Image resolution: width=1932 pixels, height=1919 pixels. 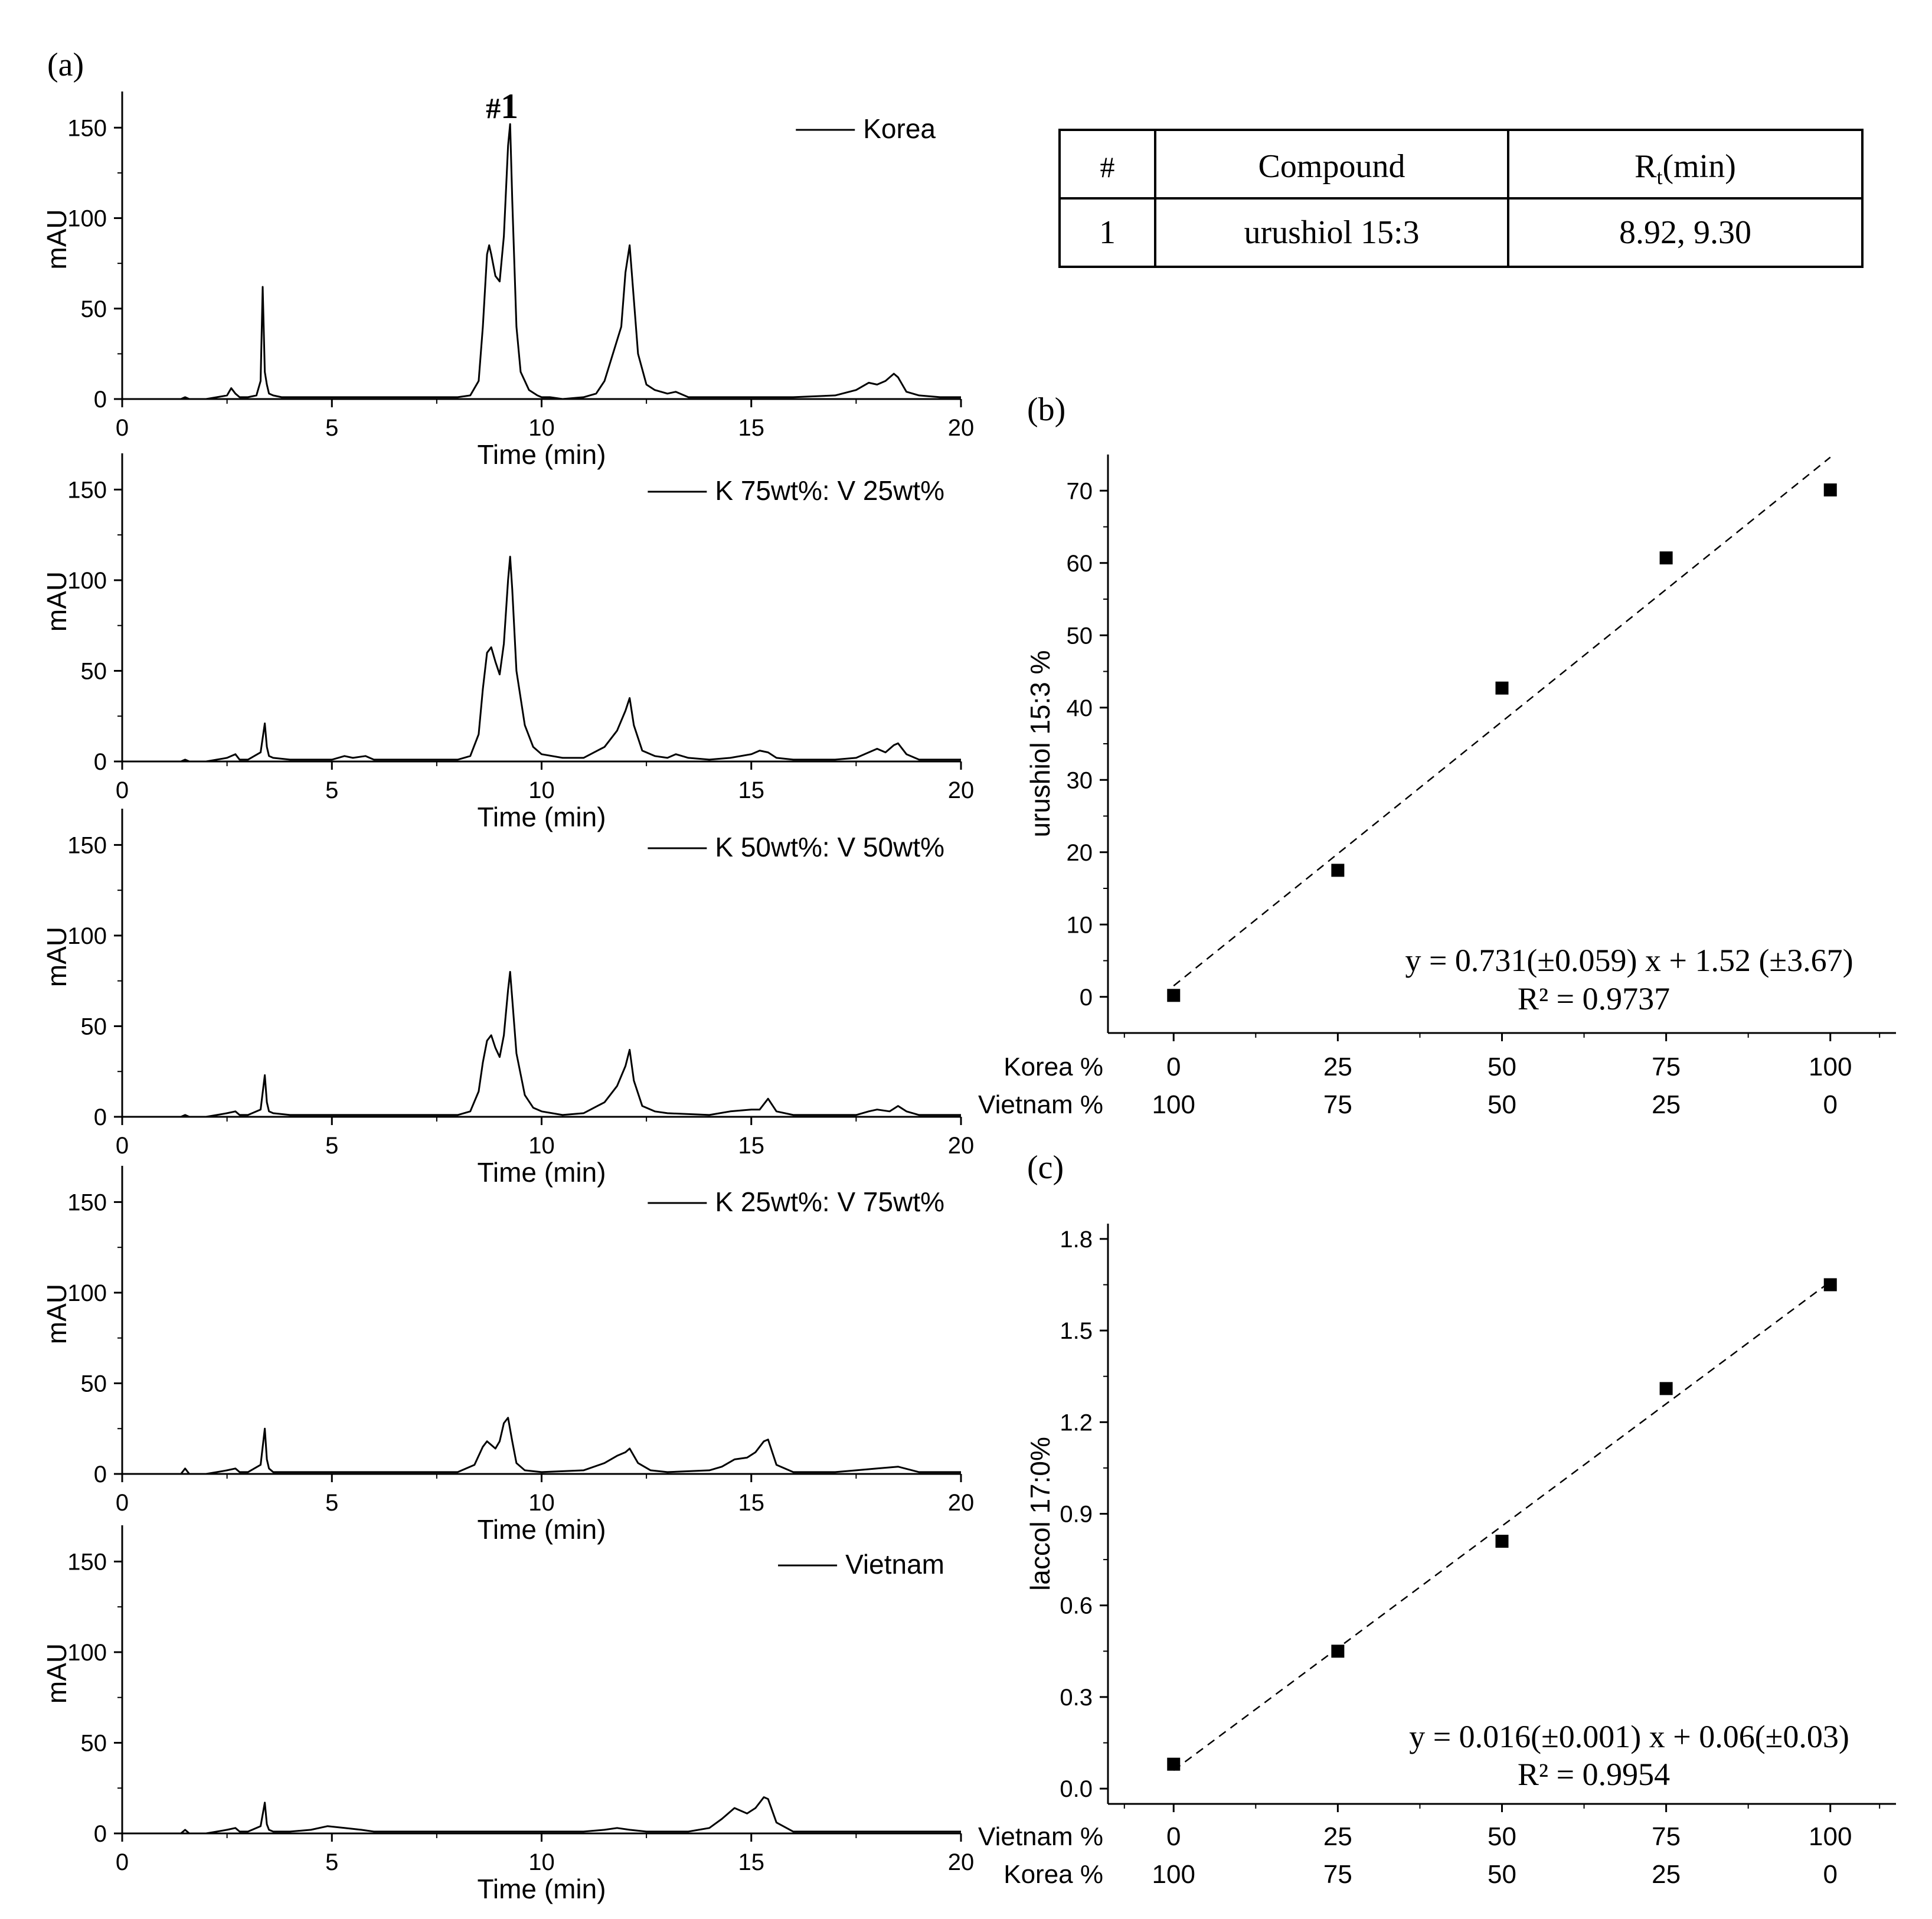 What do you see at coordinates (829, 847) in the screenshot?
I see `legend-label: K 50wt%: V 50wt%` at bounding box center [829, 847].